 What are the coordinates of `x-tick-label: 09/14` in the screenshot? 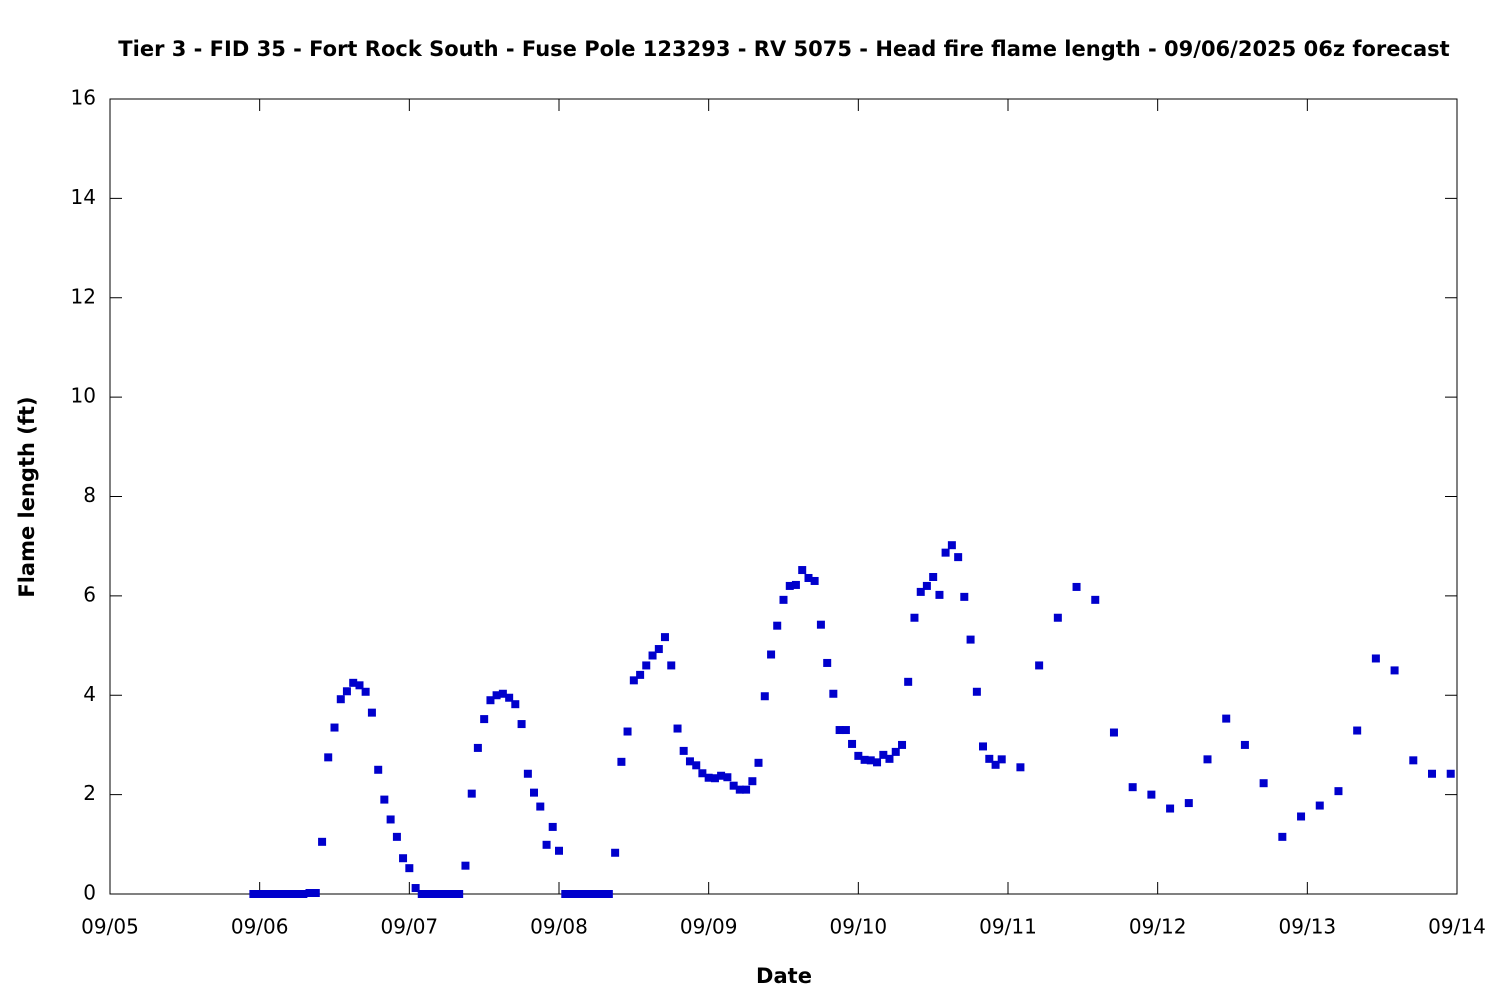 It's located at (1457, 927).